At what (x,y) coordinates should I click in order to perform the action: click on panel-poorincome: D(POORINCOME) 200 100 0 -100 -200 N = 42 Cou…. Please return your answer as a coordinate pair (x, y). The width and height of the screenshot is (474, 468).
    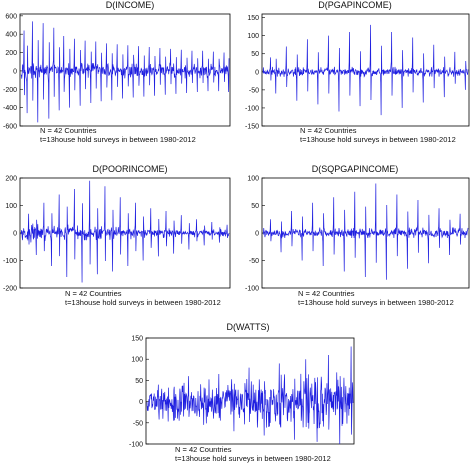
    Looking at the image, I should click on (117, 235).